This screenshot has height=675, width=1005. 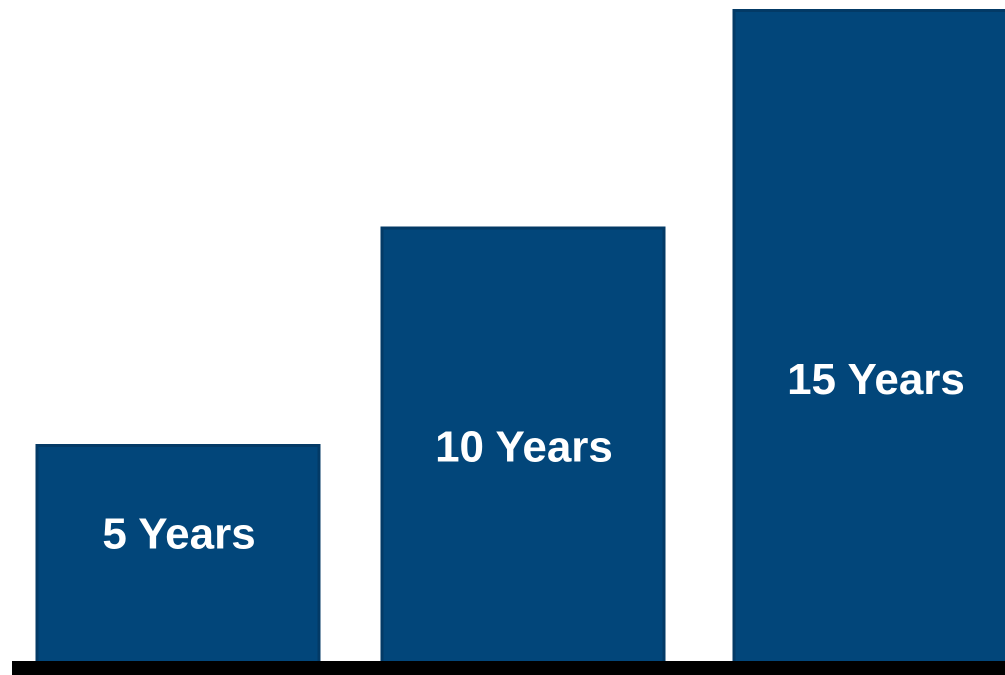 I want to click on bar-label-2: 10 Years, so click(x=524, y=446).